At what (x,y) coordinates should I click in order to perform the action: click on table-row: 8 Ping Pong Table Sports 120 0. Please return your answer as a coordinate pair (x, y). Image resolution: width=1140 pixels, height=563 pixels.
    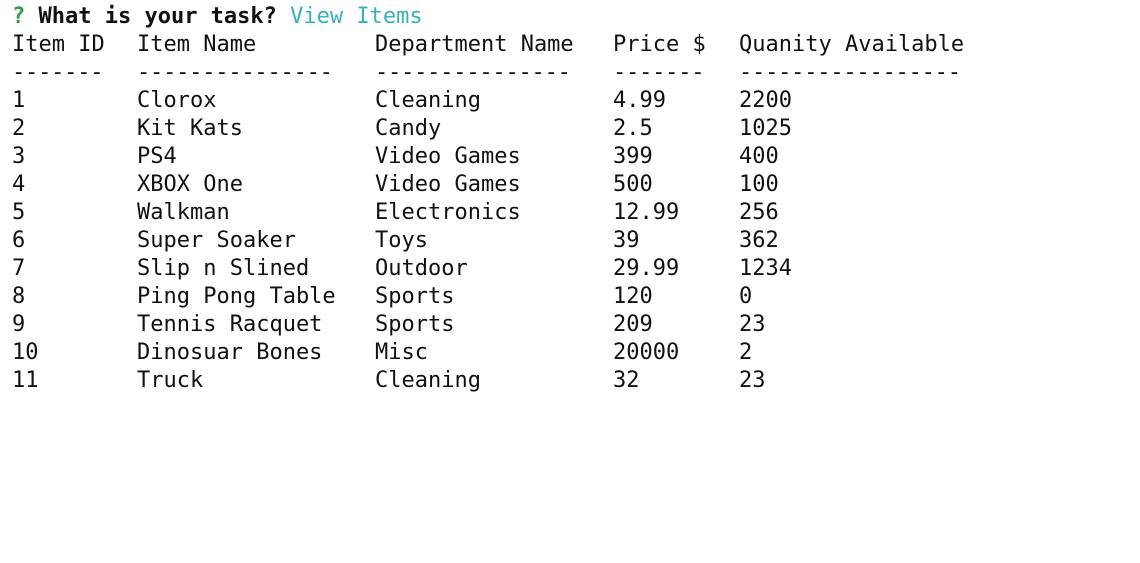
    Looking at the image, I should click on (572, 297).